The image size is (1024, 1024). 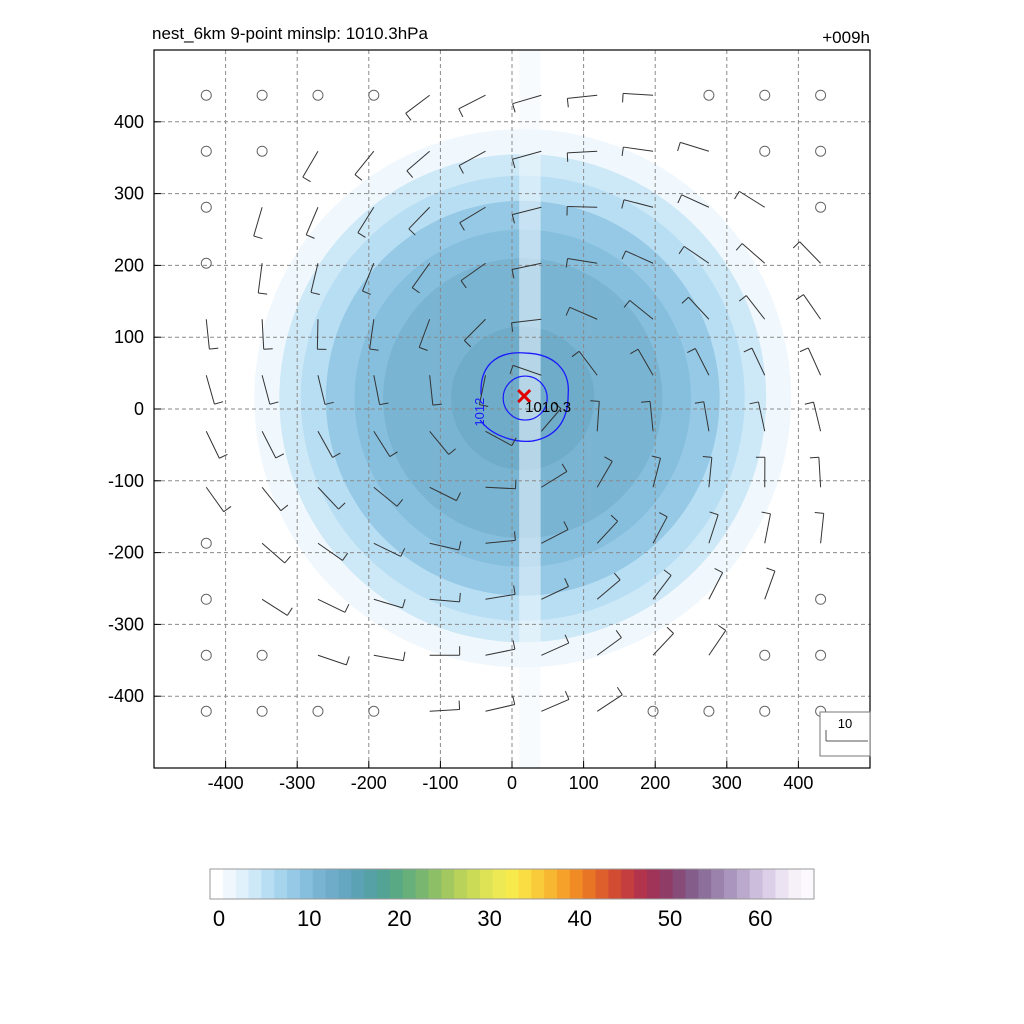 What do you see at coordinates (798, 783) in the screenshot?
I see `x-tick-label: 400` at bounding box center [798, 783].